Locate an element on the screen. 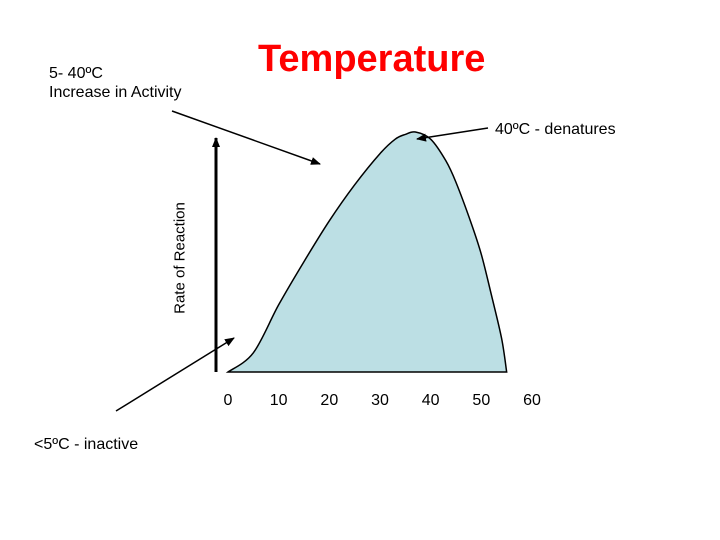 The height and width of the screenshot is (540, 720). annotation-increase-activity: 5- 40ºC Increase in Activity is located at coordinates (115, 83).